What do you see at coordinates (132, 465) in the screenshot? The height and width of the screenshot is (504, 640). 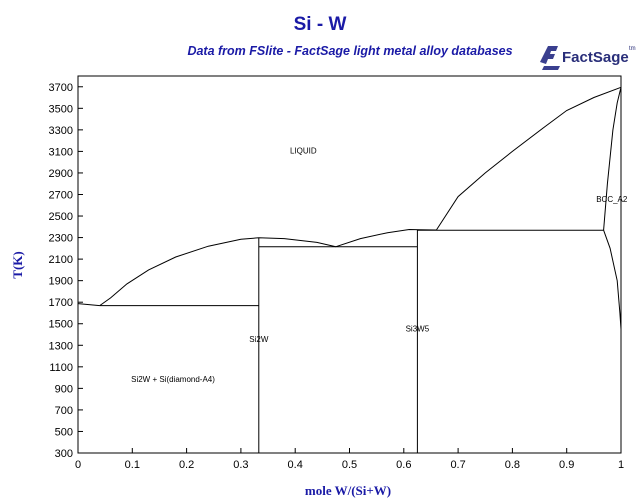 I see `x-tick-label: 0.1` at bounding box center [132, 465].